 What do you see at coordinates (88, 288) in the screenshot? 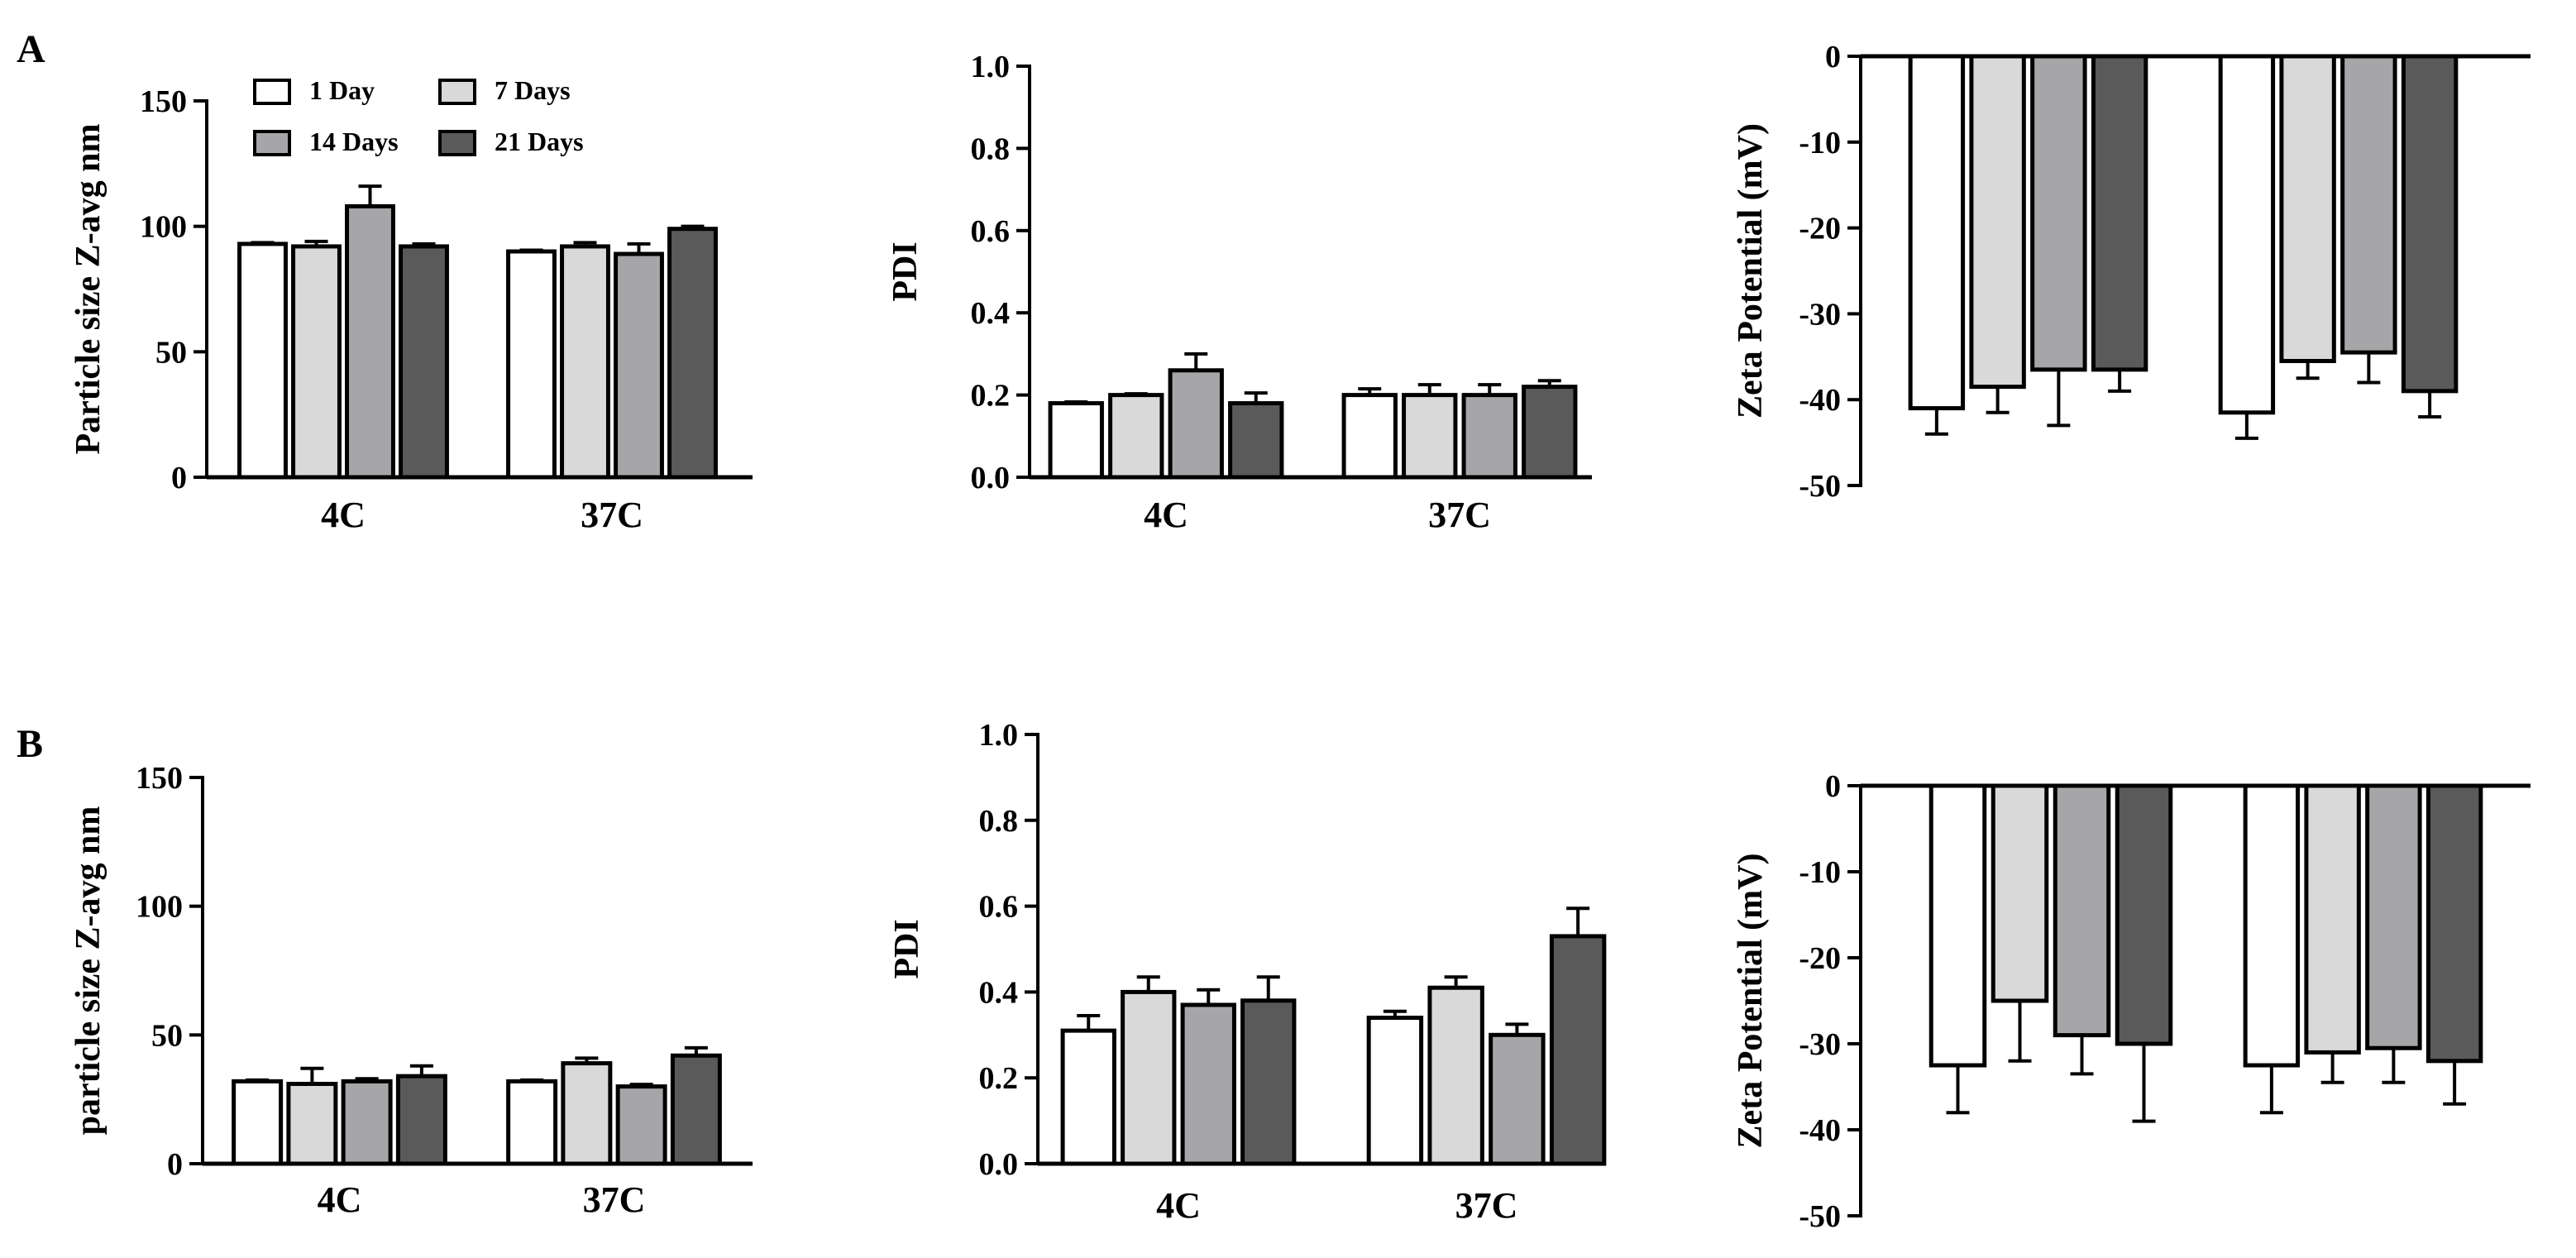
I see `y-axis-title: Particle size Z-avg nm` at bounding box center [88, 288].